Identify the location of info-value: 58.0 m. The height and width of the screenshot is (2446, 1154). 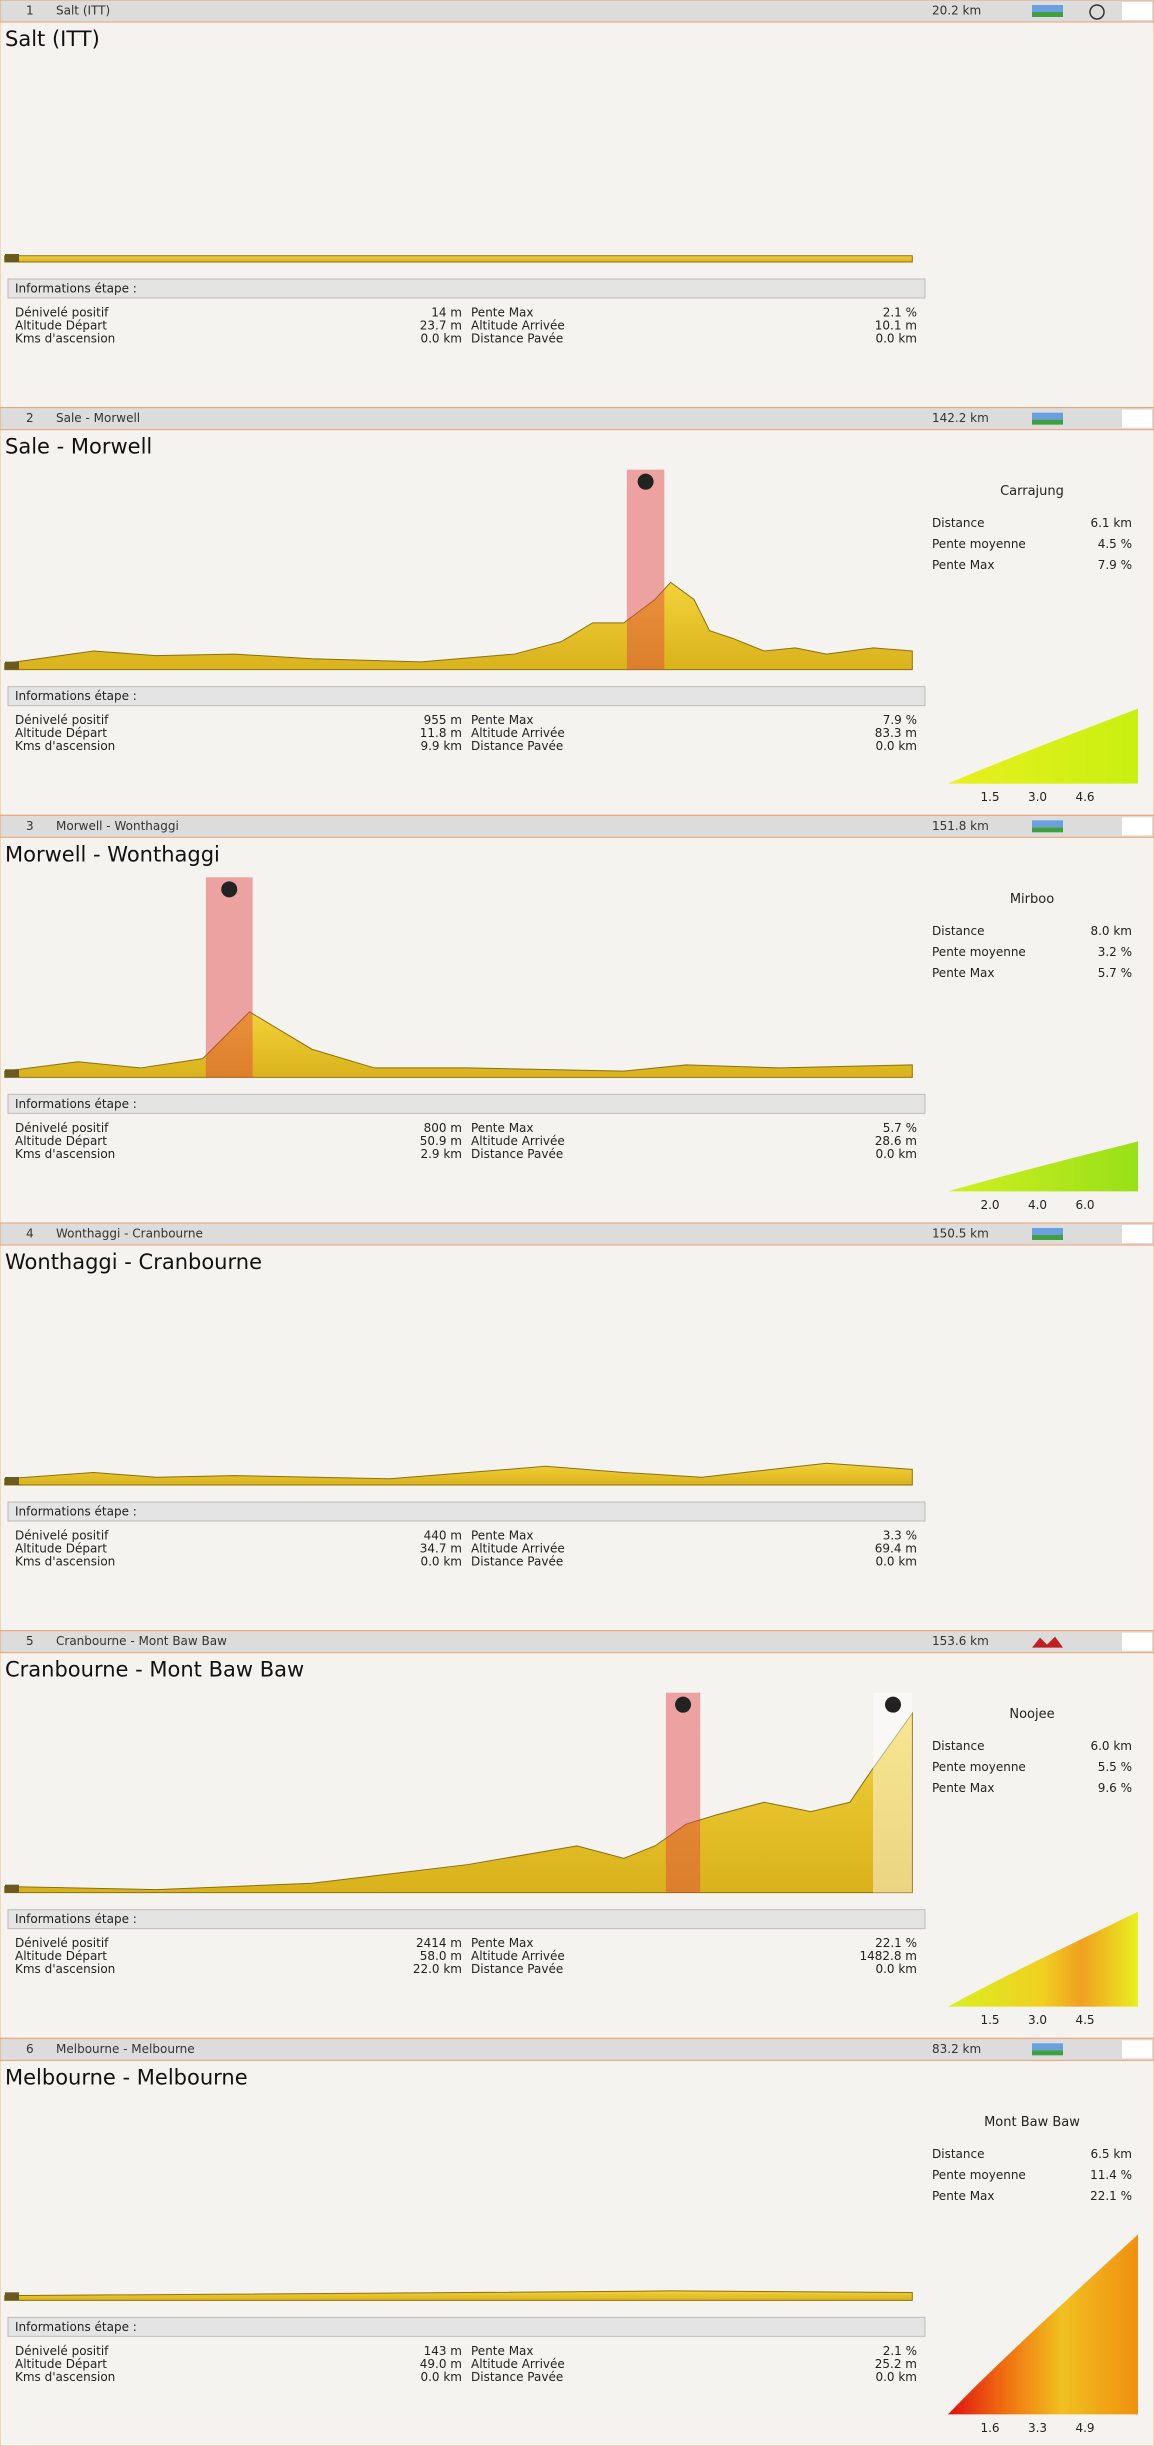
(441, 1956).